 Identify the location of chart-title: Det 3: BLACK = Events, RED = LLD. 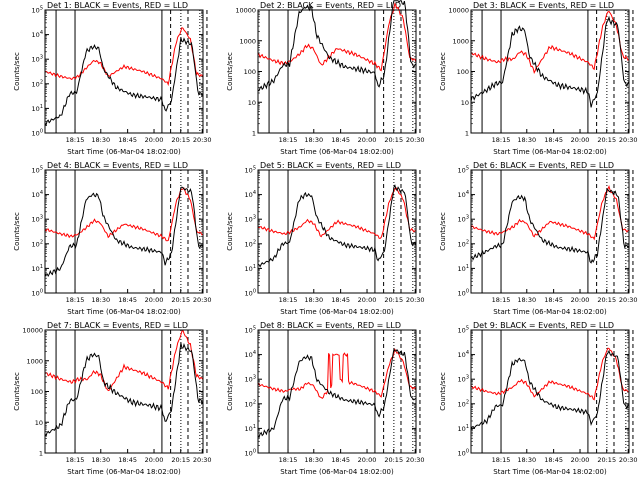
(543, 5).